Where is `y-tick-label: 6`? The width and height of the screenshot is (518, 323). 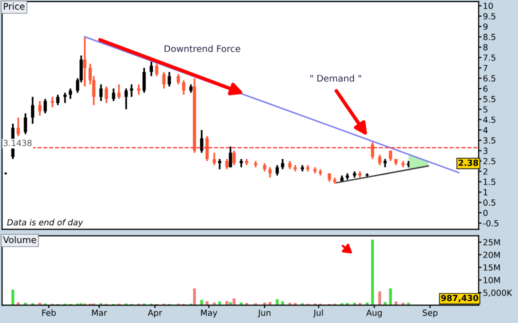 y-tick-label: 6 is located at coordinates (485, 89).